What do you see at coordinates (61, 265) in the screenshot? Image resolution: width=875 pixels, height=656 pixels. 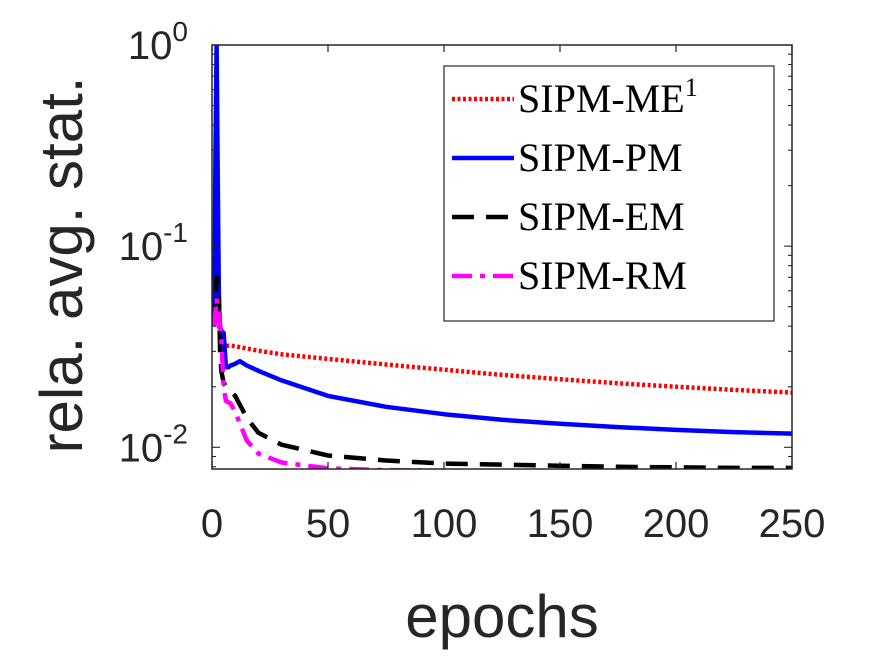 I see `y-axis-label: rela. avg. stat.` at bounding box center [61, 265].